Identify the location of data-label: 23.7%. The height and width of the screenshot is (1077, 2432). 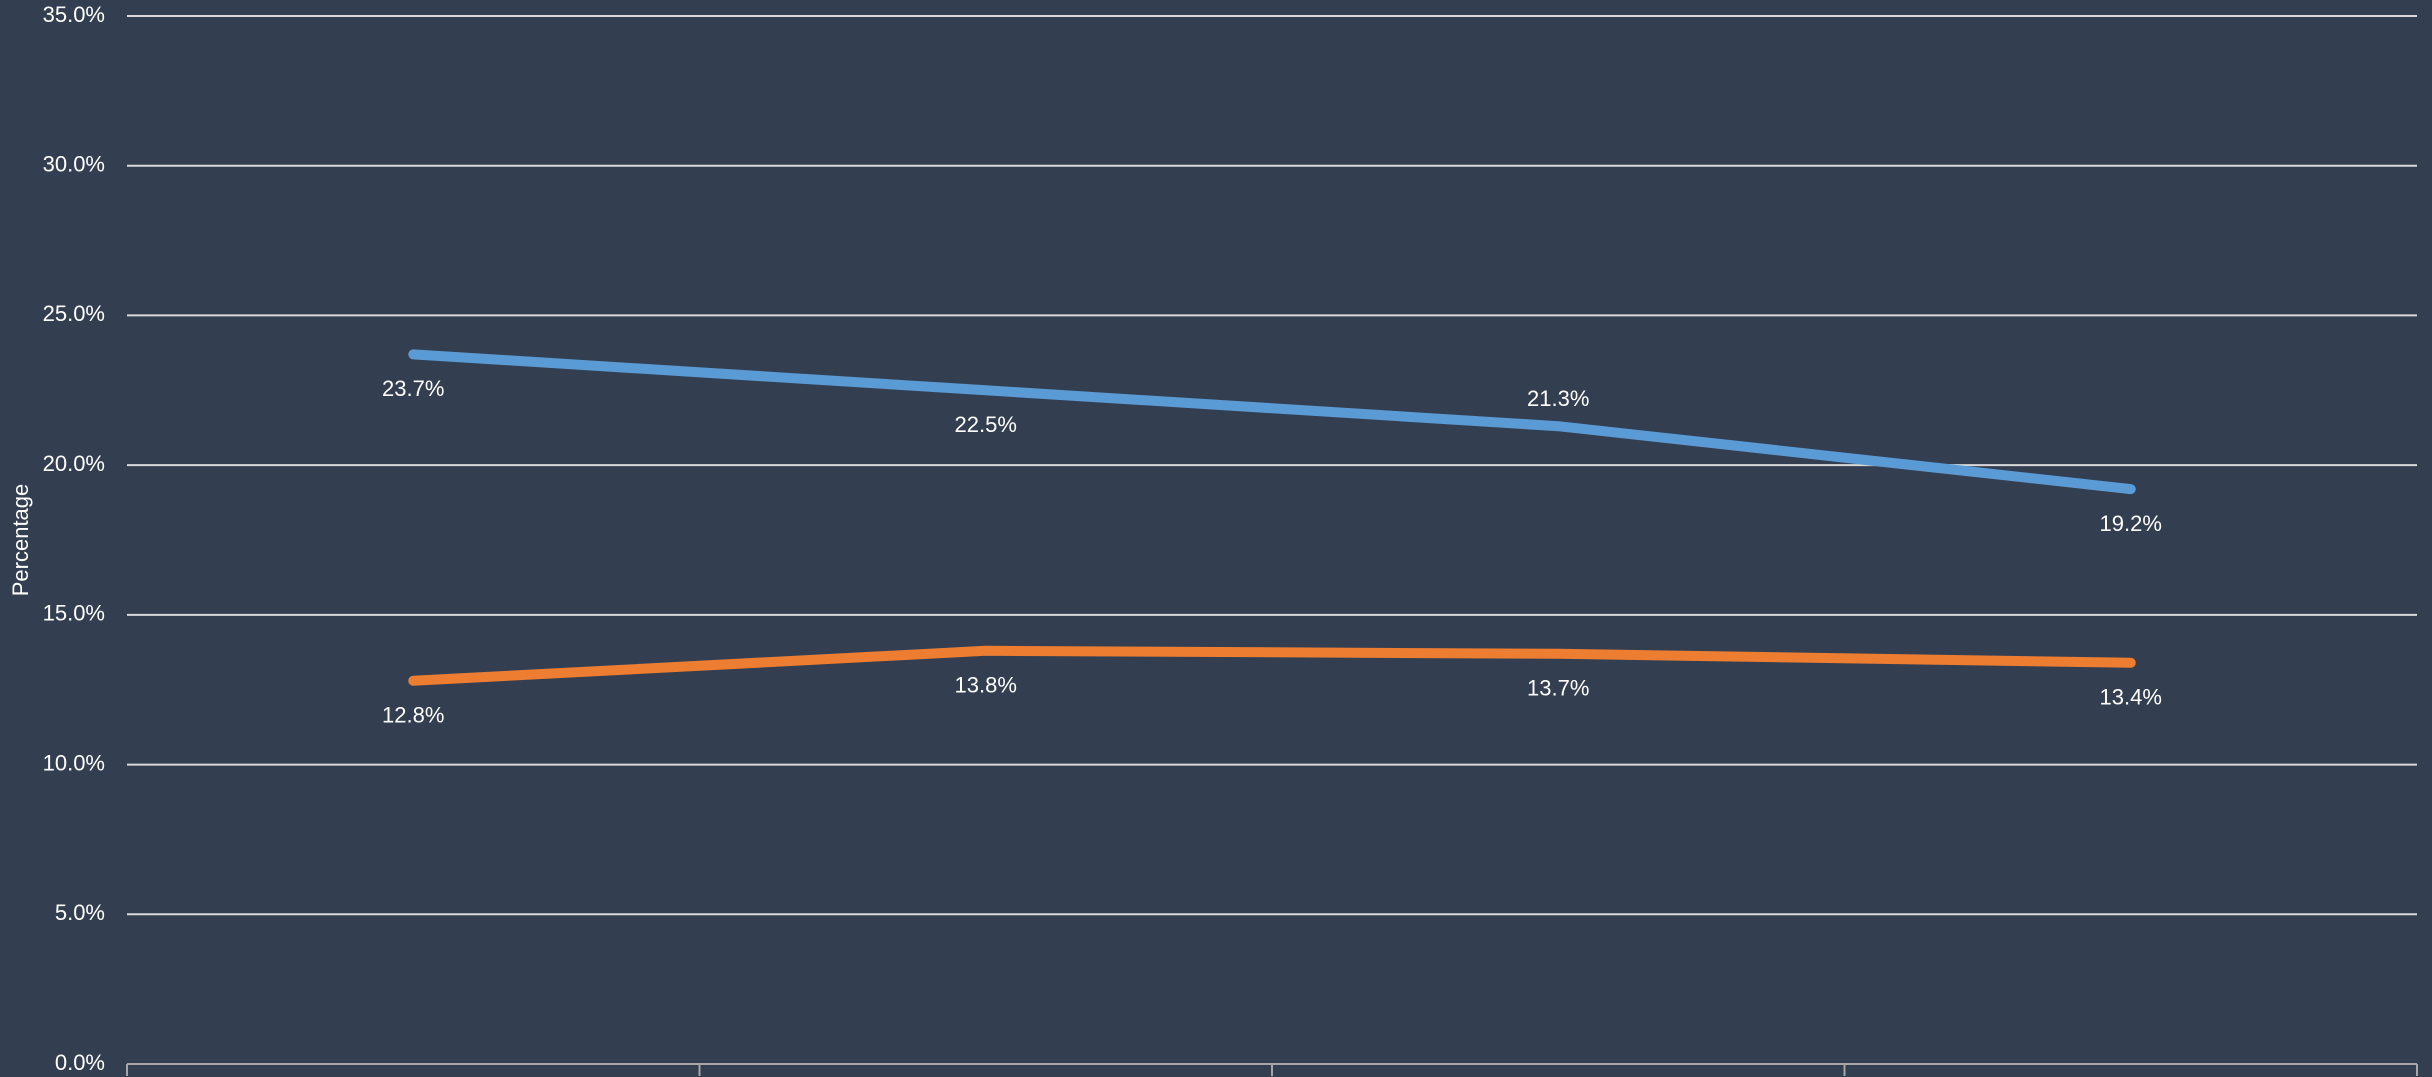
(413, 388).